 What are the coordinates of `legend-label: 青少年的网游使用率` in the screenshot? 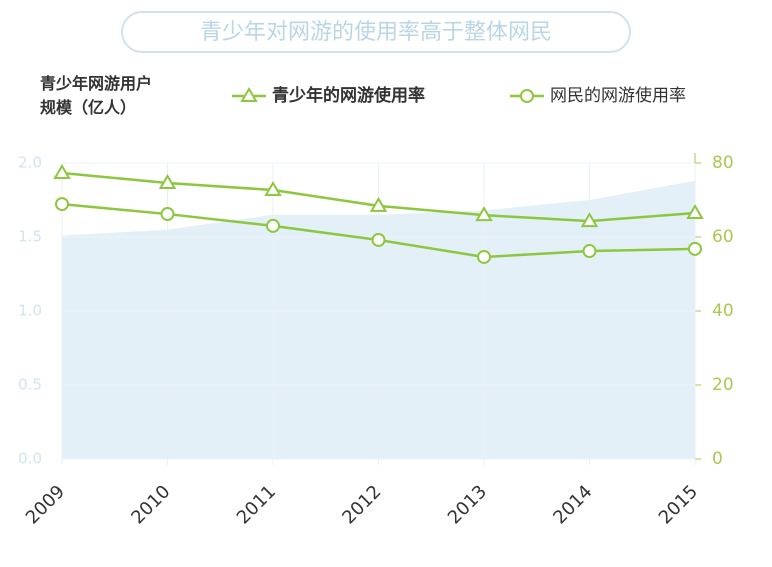 It's located at (348, 95).